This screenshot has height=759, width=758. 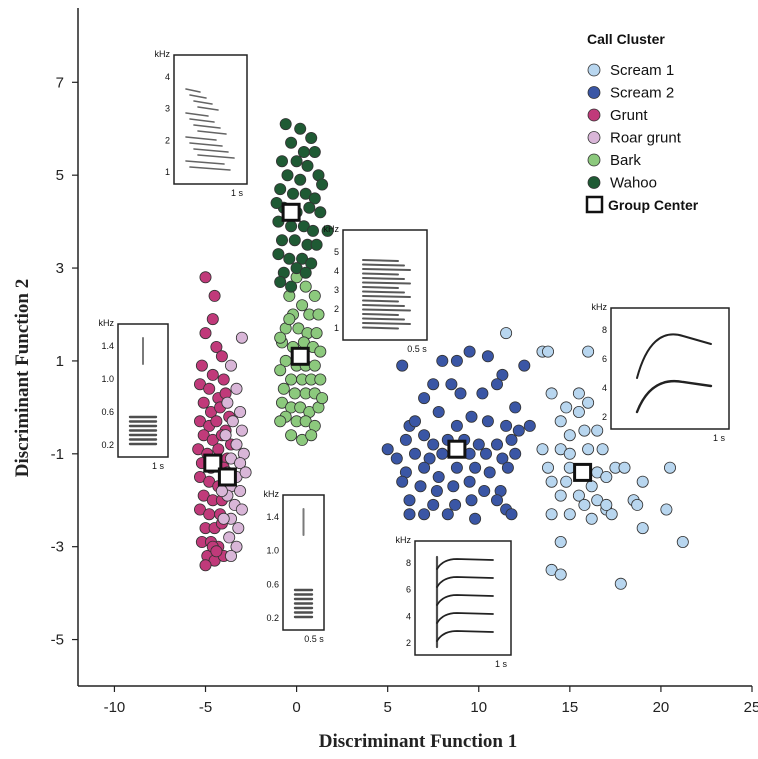 What do you see at coordinates (622, 183) in the screenshot?
I see `legend-item-wahoo: Wahoo` at bounding box center [622, 183].